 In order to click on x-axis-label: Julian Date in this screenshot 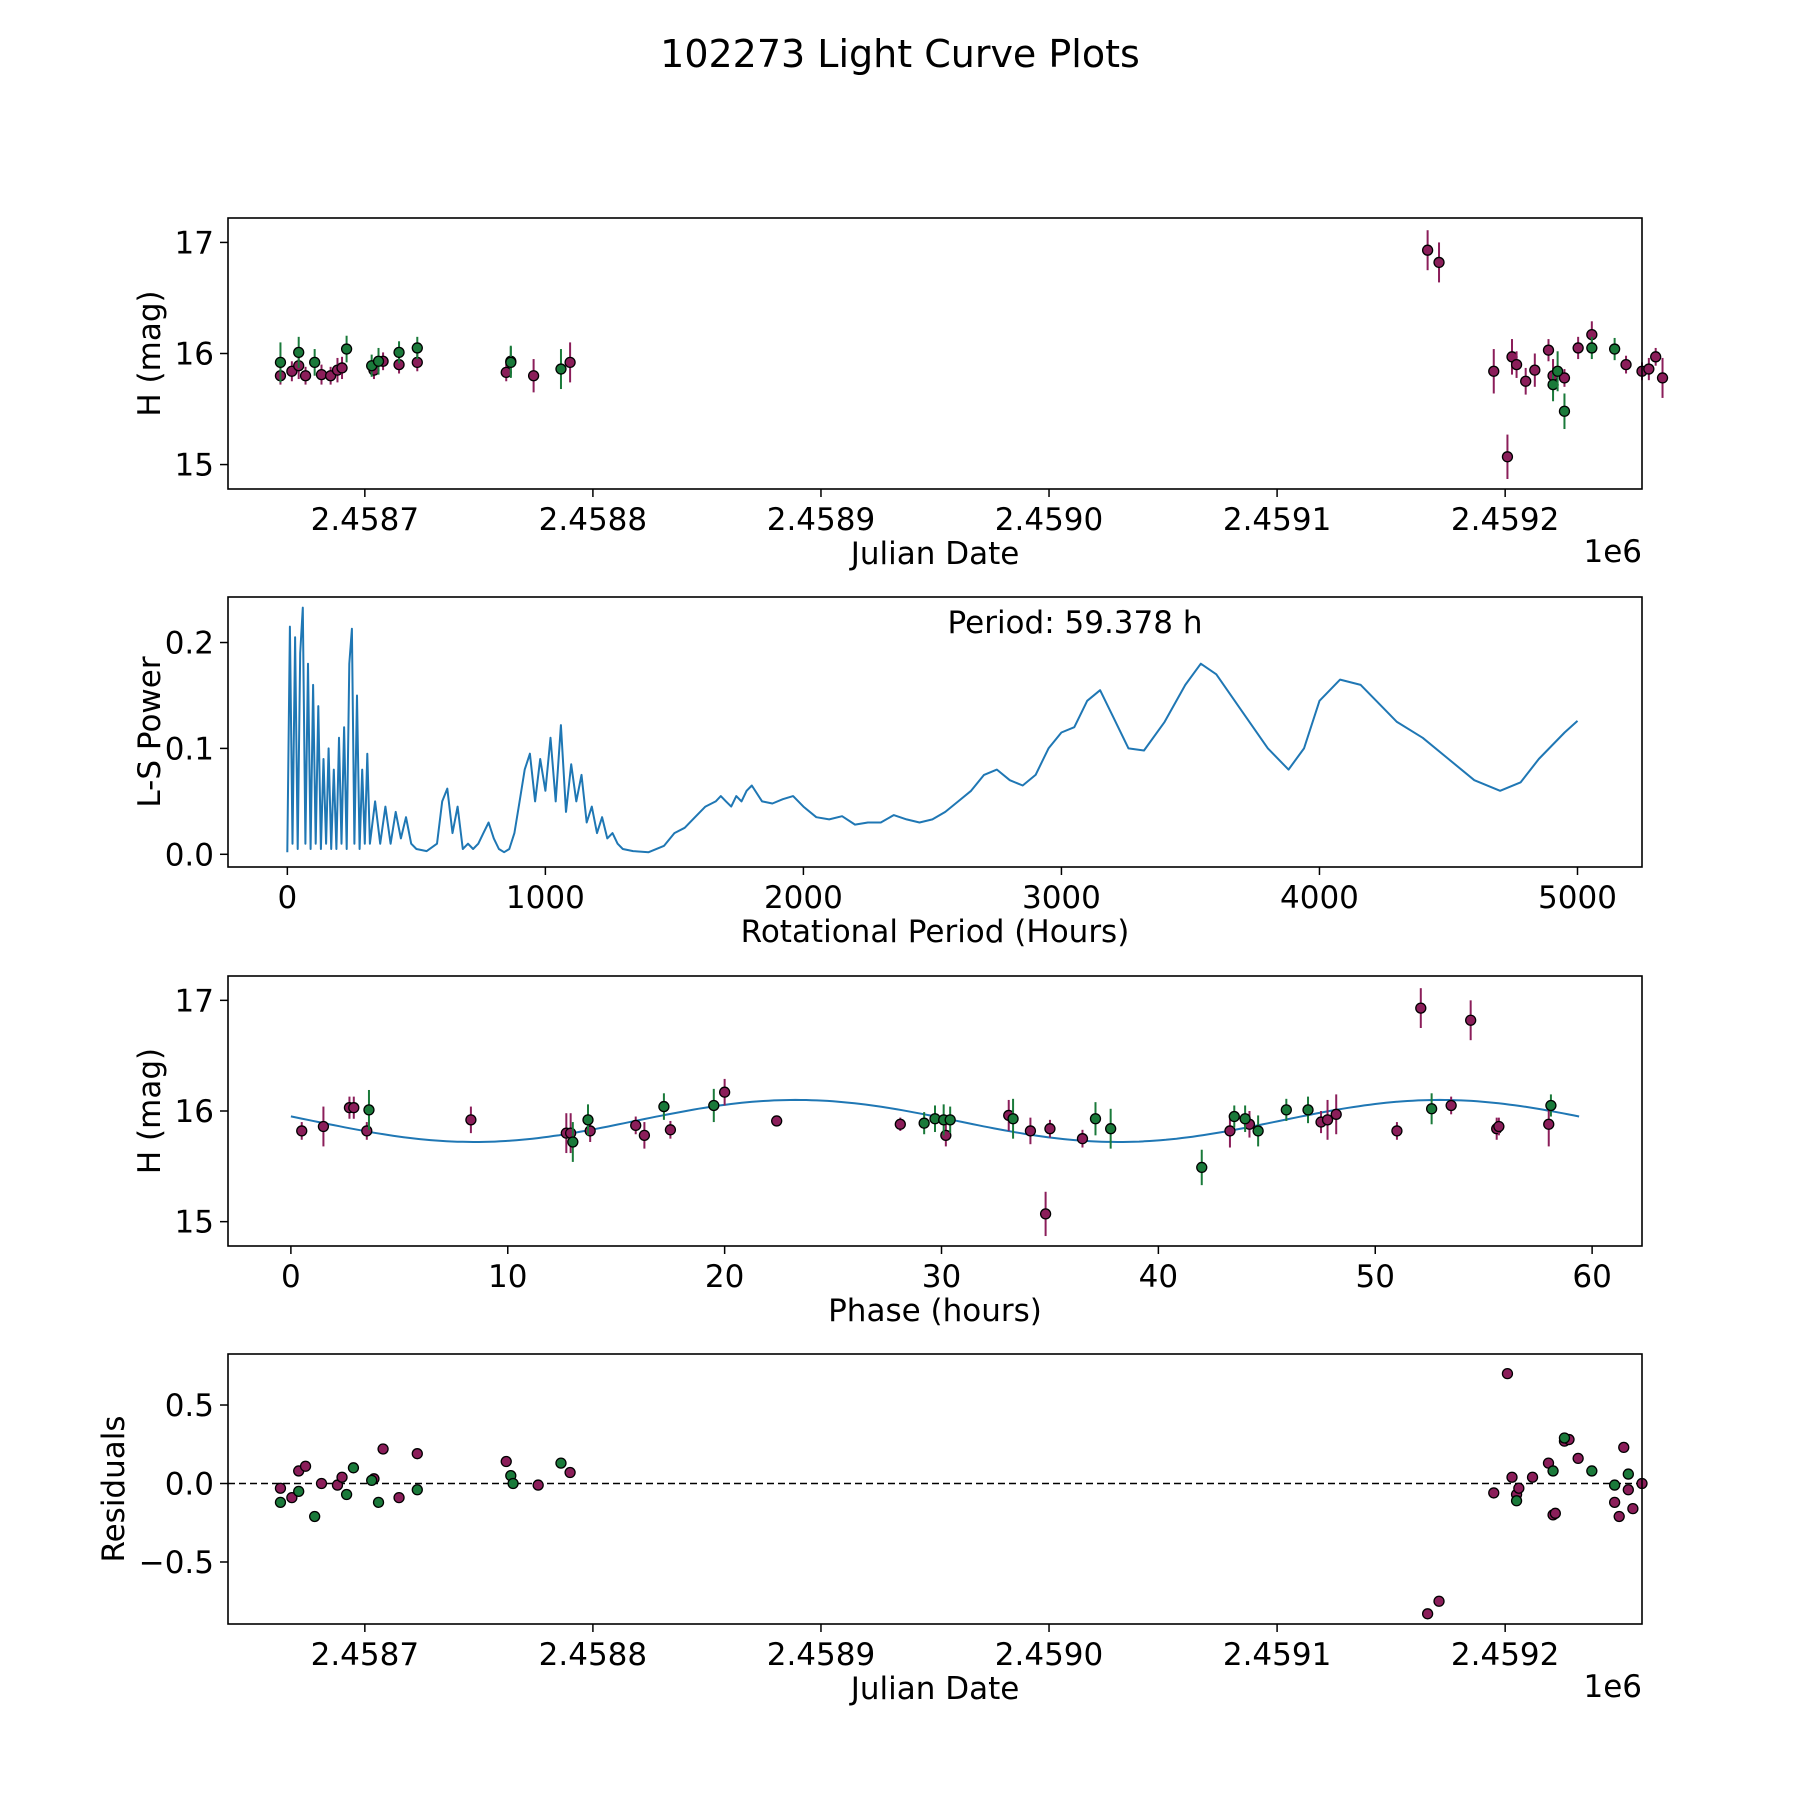, I will do `click(934, 1689)`.